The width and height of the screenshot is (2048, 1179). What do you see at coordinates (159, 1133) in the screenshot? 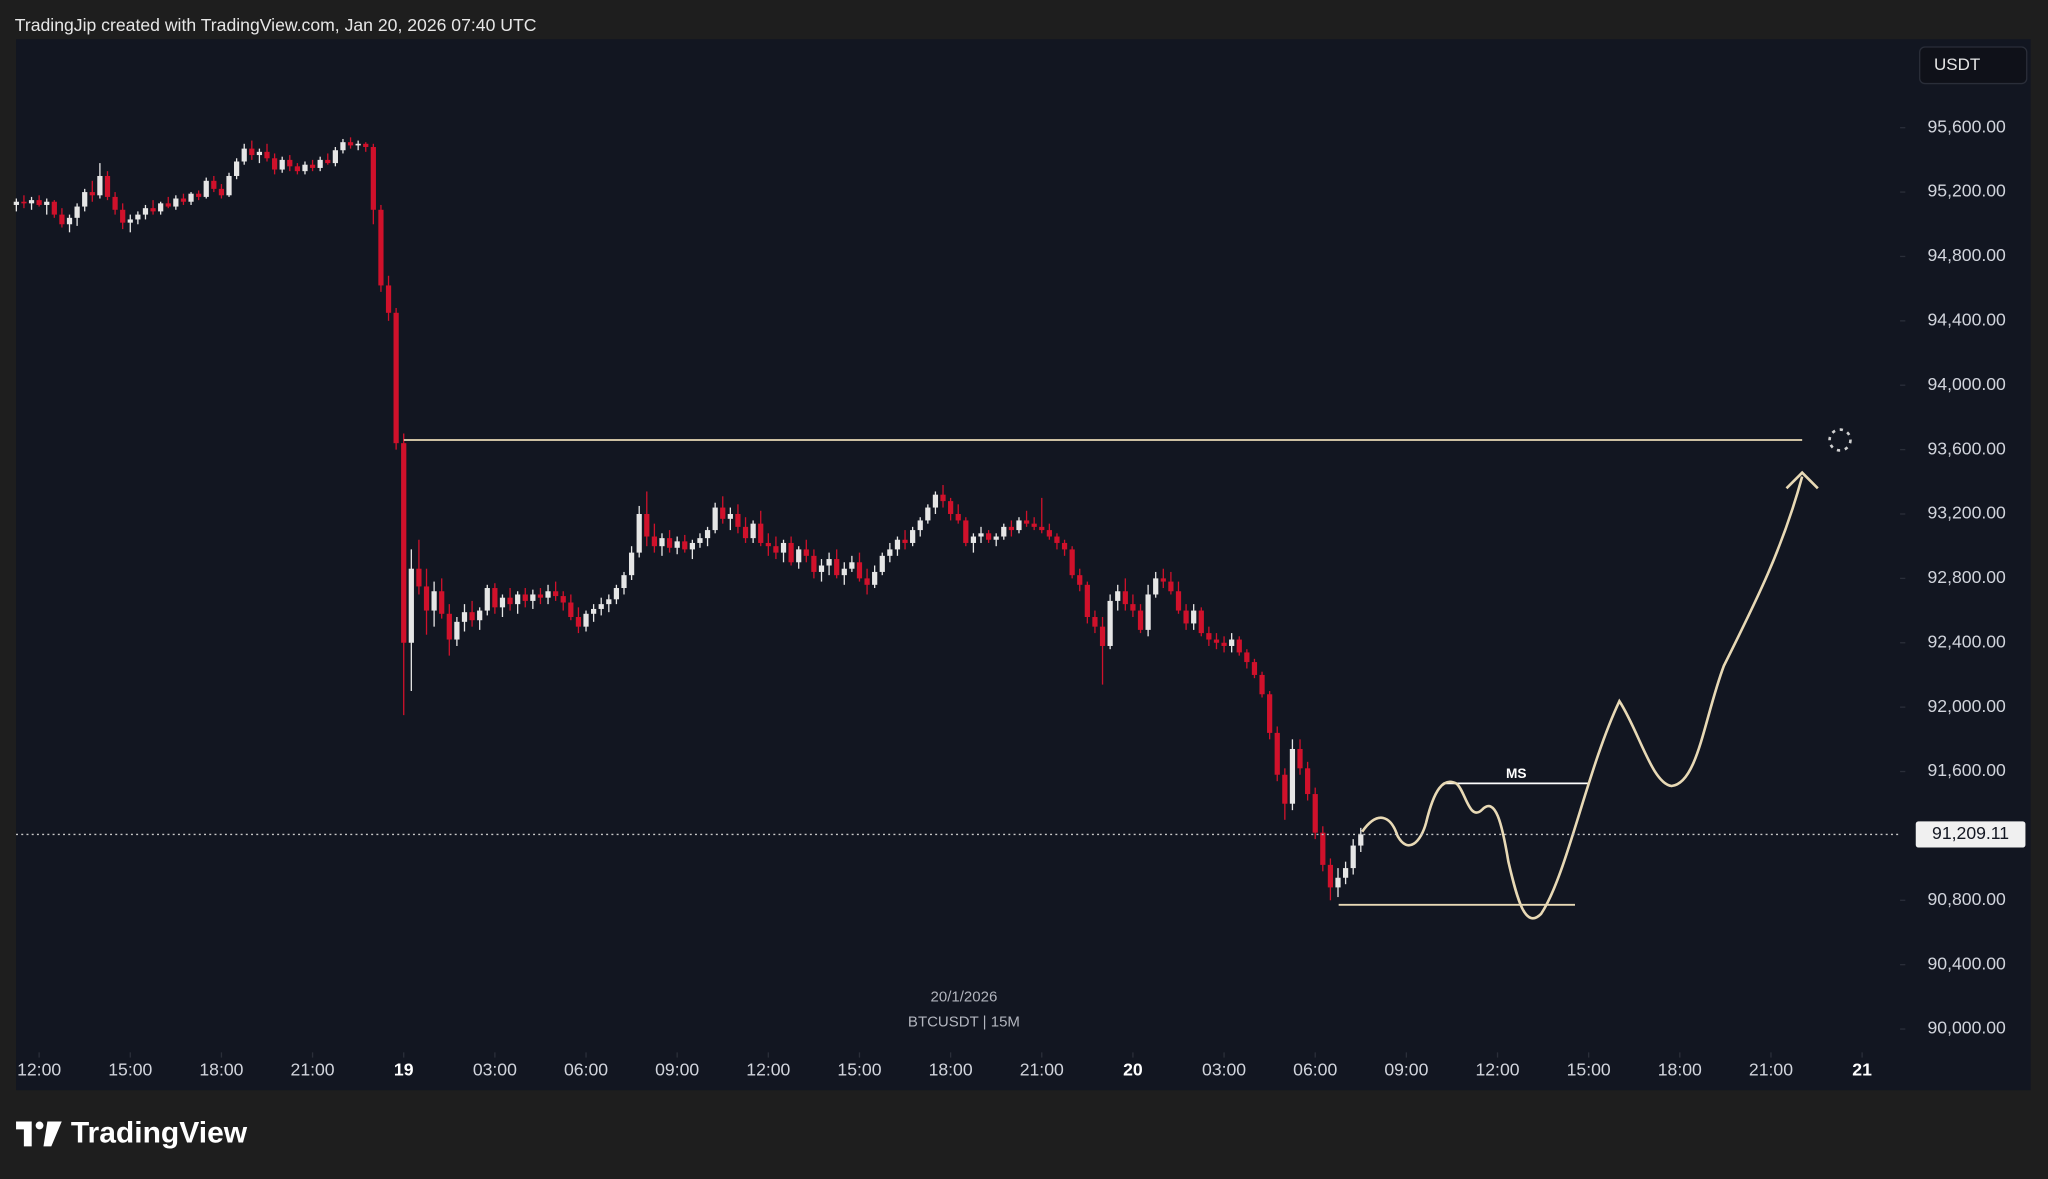
I see `logo-text: TradingView` at bounding box center [159, 1133].